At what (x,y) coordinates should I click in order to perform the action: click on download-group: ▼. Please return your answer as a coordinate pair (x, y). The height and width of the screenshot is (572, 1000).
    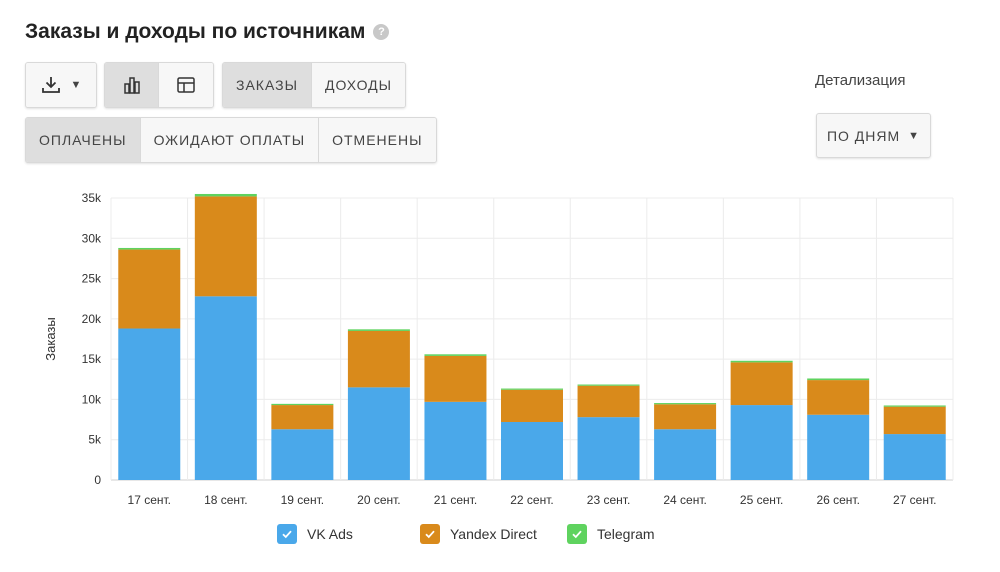
    Looking at the image, I should click on (61, 85).